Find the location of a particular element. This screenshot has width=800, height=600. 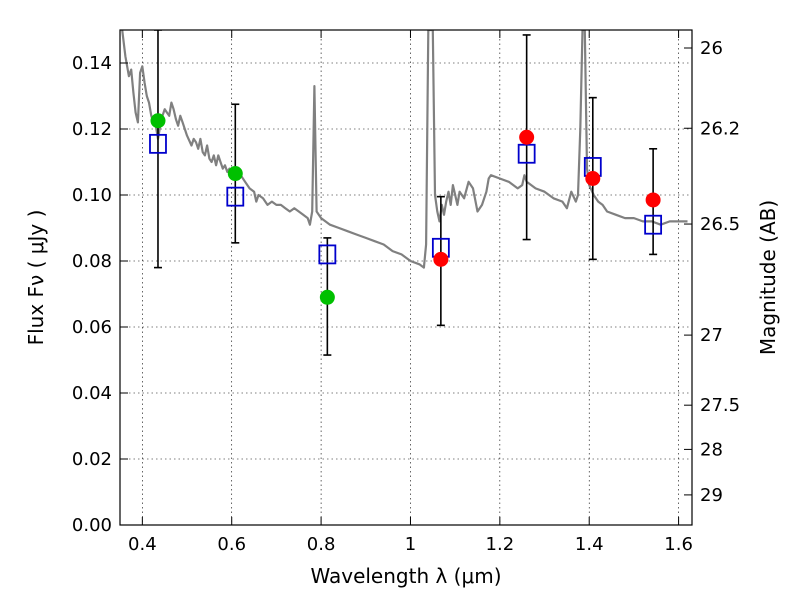

x-tick-label: 0.4 is located at coordinates (142, 544).